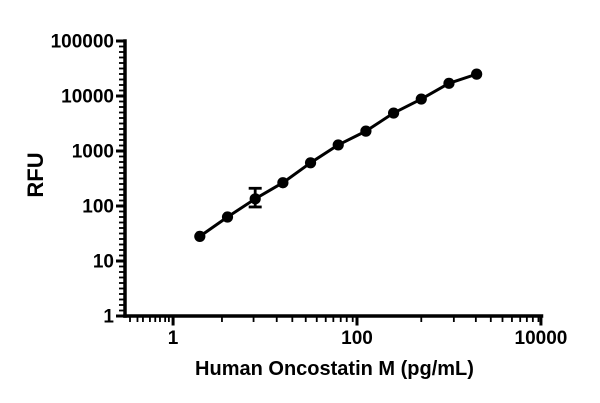  Describe the element at coordinates (82, 42) in the screenshot. I see `y-tick-label-100000: 100000` at that location.